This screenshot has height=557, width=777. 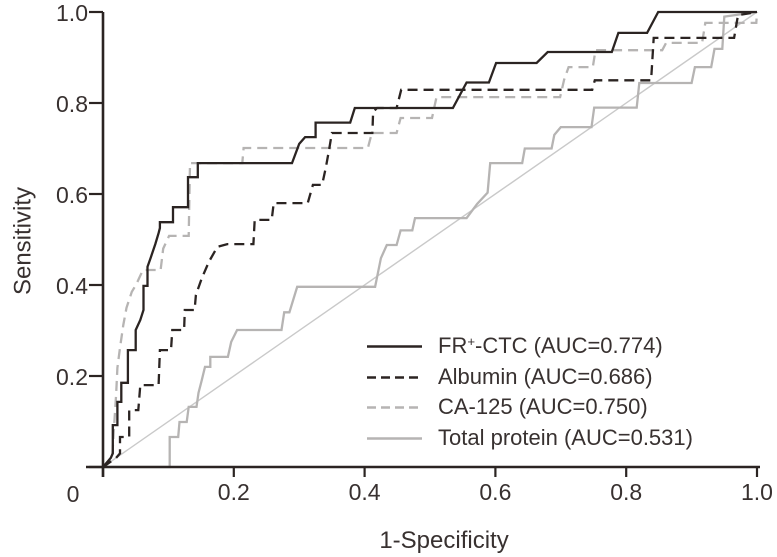 What do you see at coordinates (565, 437) in the screenshot?
I see `legend-label-total-protein: Total protein (AUC=0.531)` at bounding box center [565, 437].